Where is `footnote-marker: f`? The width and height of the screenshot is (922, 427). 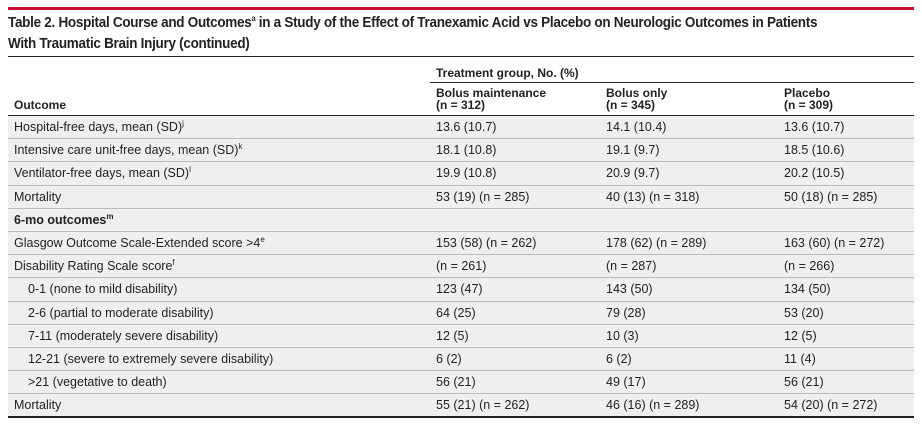
footnote-marker: f is located at coordinates (173, 263).